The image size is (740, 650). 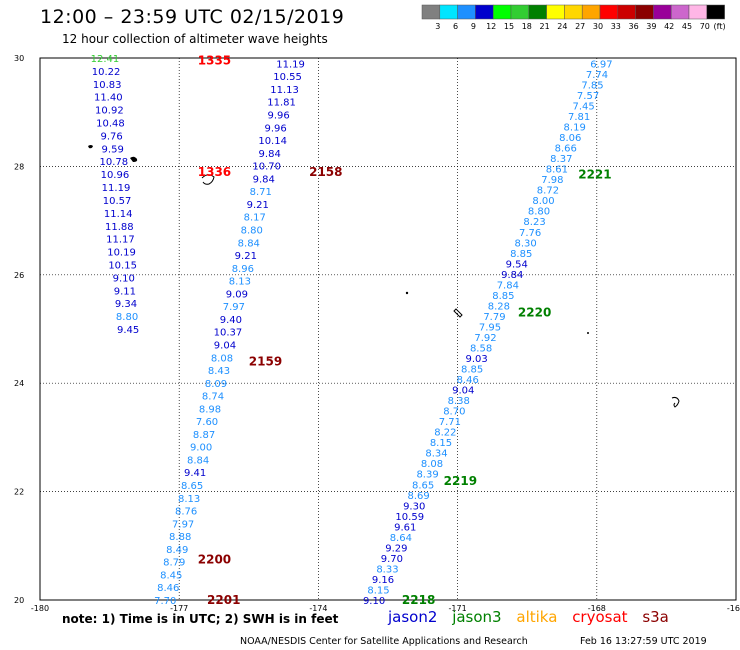 I want to click on wave-height-value: 9.03, so click(x=476, y=359).